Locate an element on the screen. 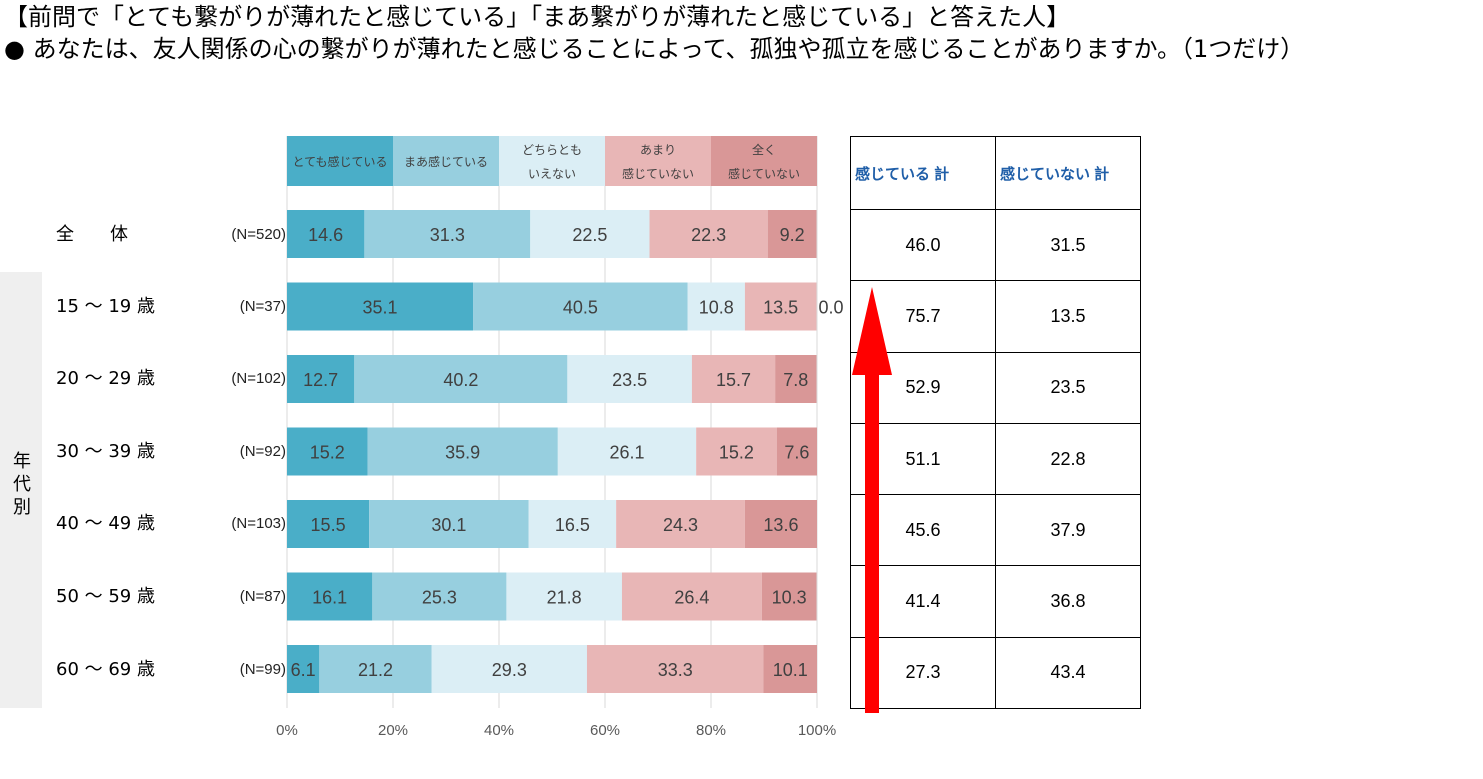 The width and height of the screenshot is (1483, 779). age-group-label-char: 年 is located at coordinates (22, 461).